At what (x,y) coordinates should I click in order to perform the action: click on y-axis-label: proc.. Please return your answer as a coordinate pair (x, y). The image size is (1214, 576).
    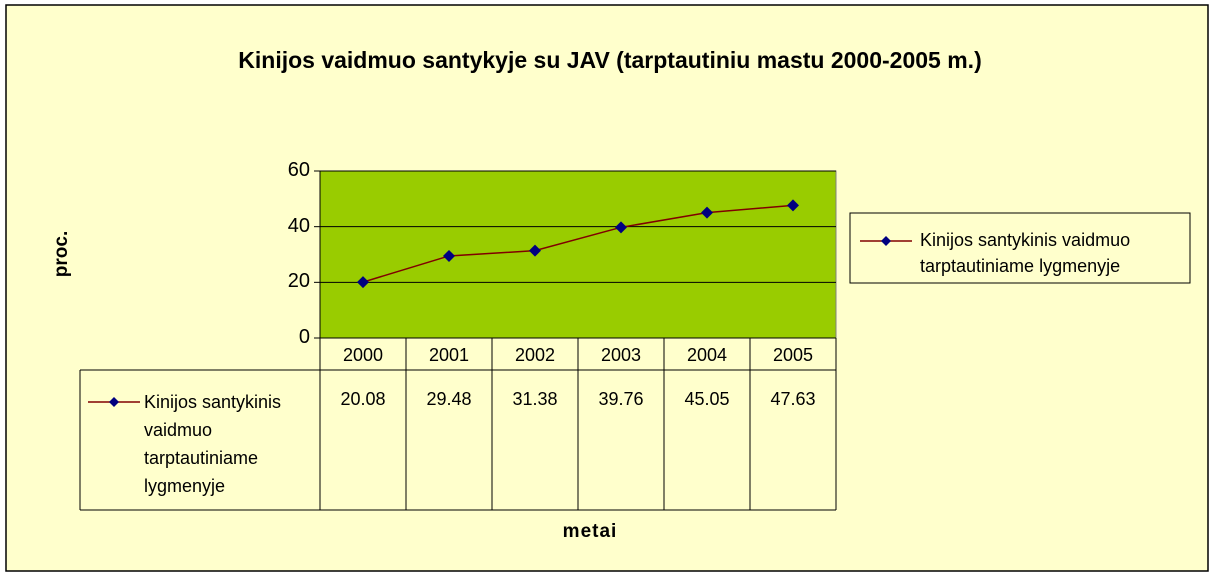
    Looking at the image, I should click on (61, 254).